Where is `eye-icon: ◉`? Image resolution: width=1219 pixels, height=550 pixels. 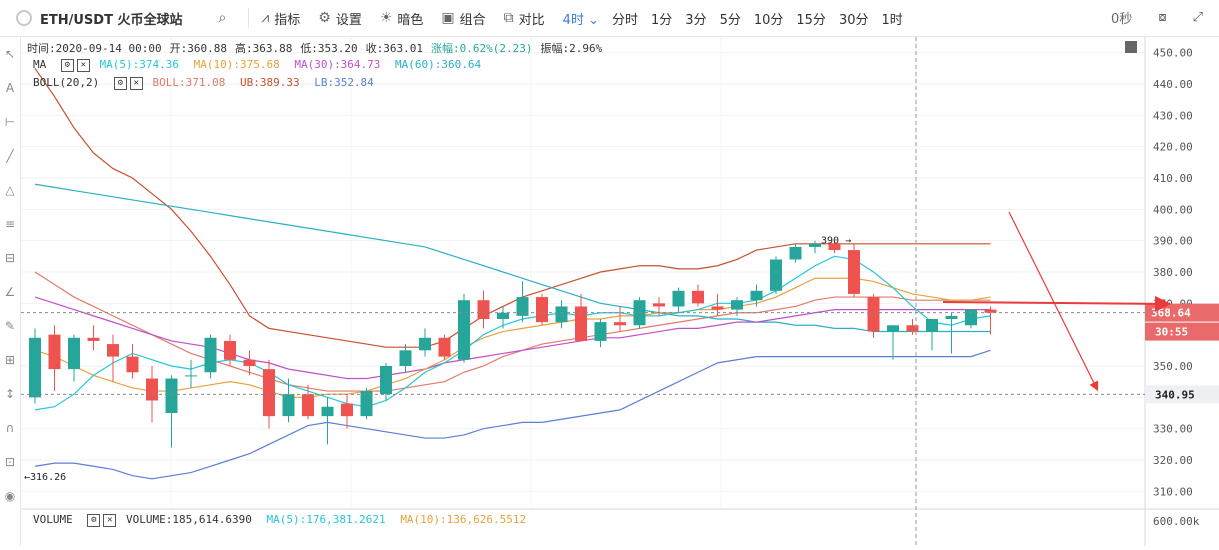 eye-icon: ◉ is located at coordinates (10, 496).